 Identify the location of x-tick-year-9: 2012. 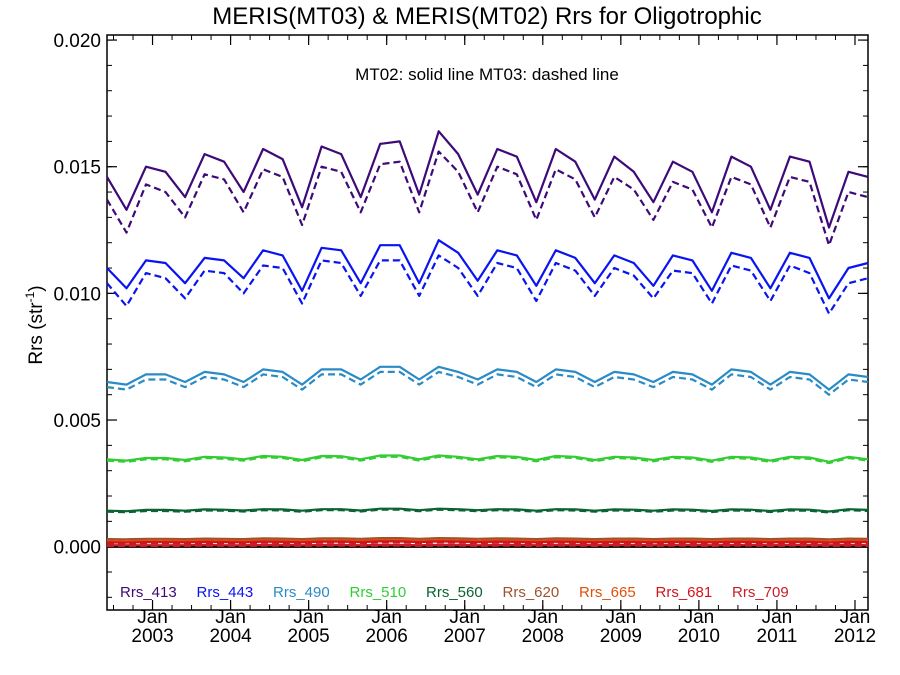
(855, 636).